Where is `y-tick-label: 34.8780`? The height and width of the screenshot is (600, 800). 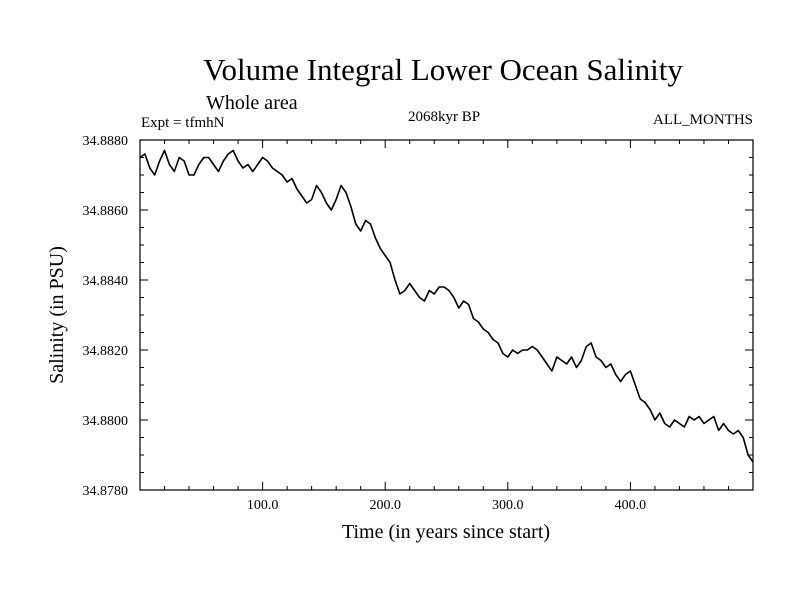
y-tick-label: 34.8780 is located at coordinates (106, 491).